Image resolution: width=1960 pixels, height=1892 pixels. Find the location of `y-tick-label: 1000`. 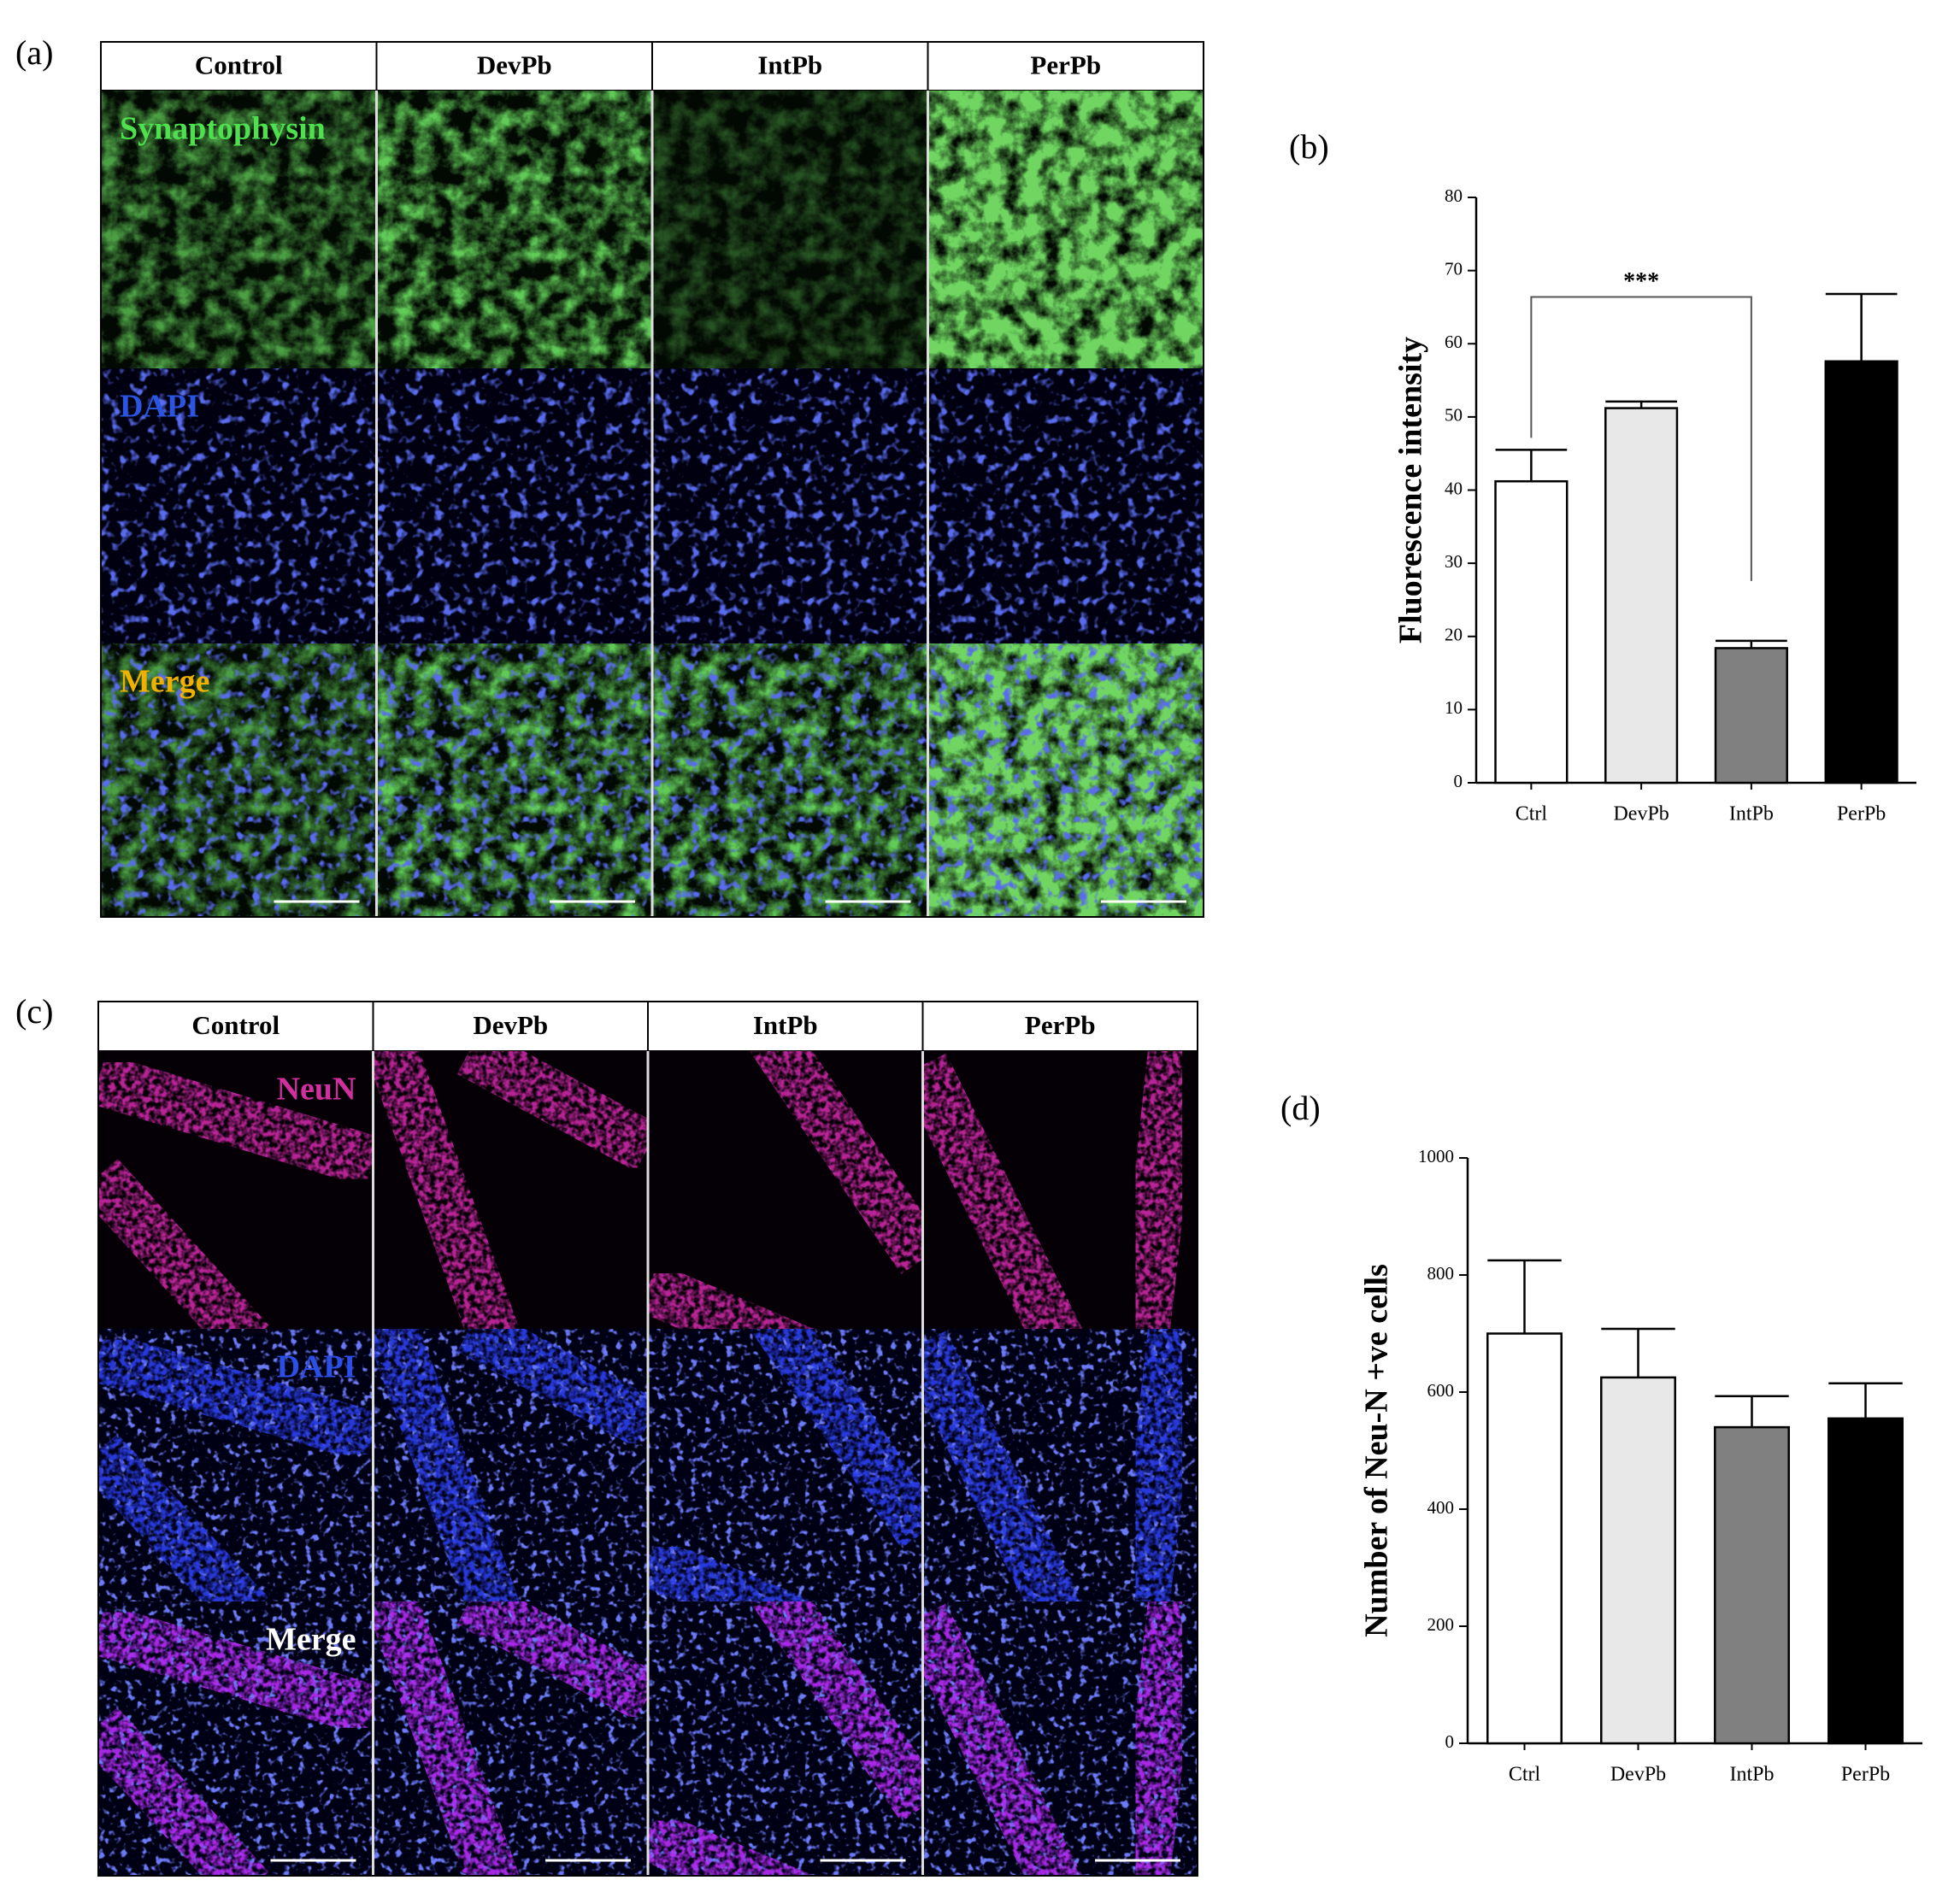

y-tick-label: 1000 is located at coordinates (1436, 1156).